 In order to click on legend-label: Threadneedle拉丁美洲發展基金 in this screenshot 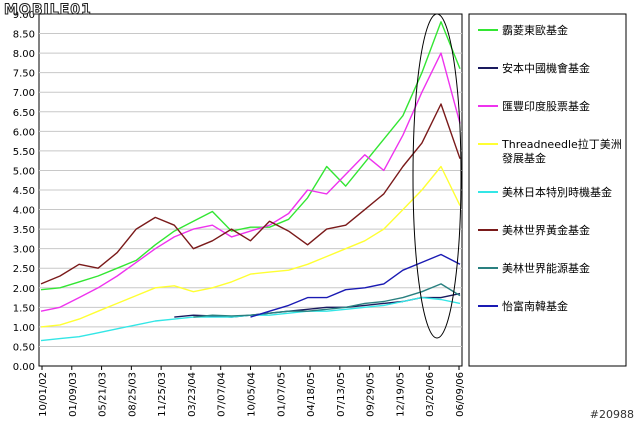, I will do `click(561, 151)`.